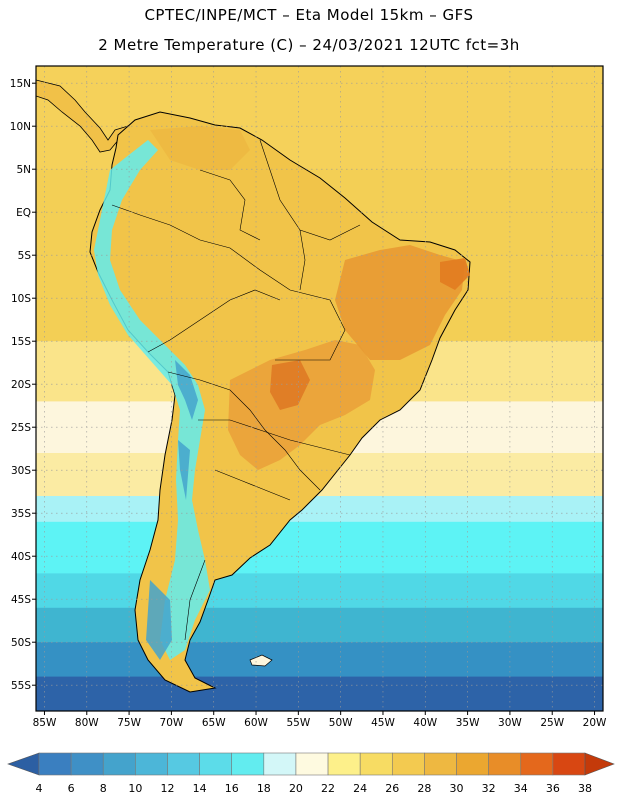  Describe the element at coordinates (309, 15) in the screenshot. I see `map-title-line-1: CPTEC/INPE/MCT – Eta Model 15km – GFS` at that location.